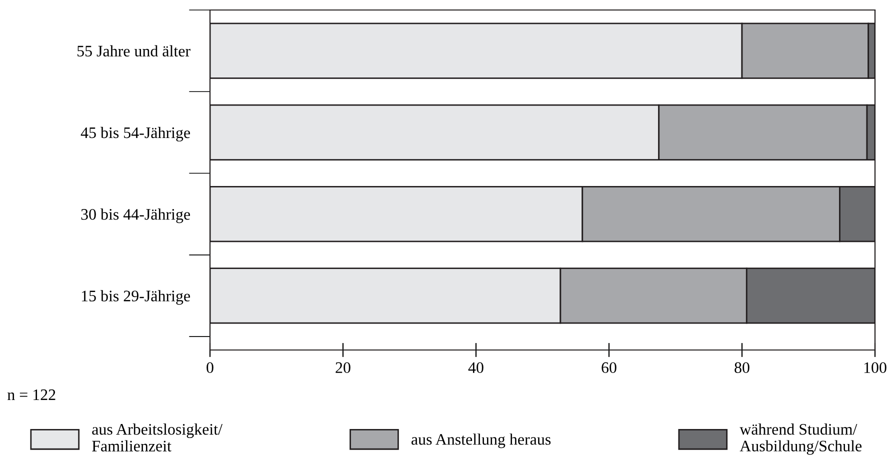 The height and width of the screenshot is (462, 893). What do you see at coordinates (609, 368) in the screenshot?
I see `x-tick-label: 60` at bounding box center [609, 368].